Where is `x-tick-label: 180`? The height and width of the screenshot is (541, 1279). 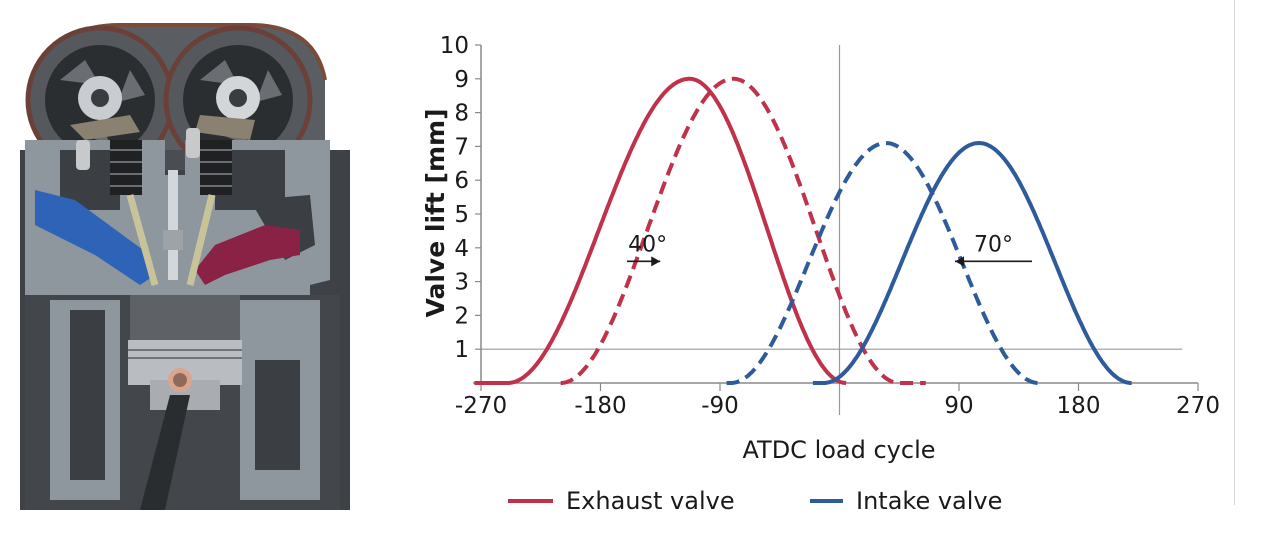
x-tick-label: 180 is located at coordinates (1079, 406).